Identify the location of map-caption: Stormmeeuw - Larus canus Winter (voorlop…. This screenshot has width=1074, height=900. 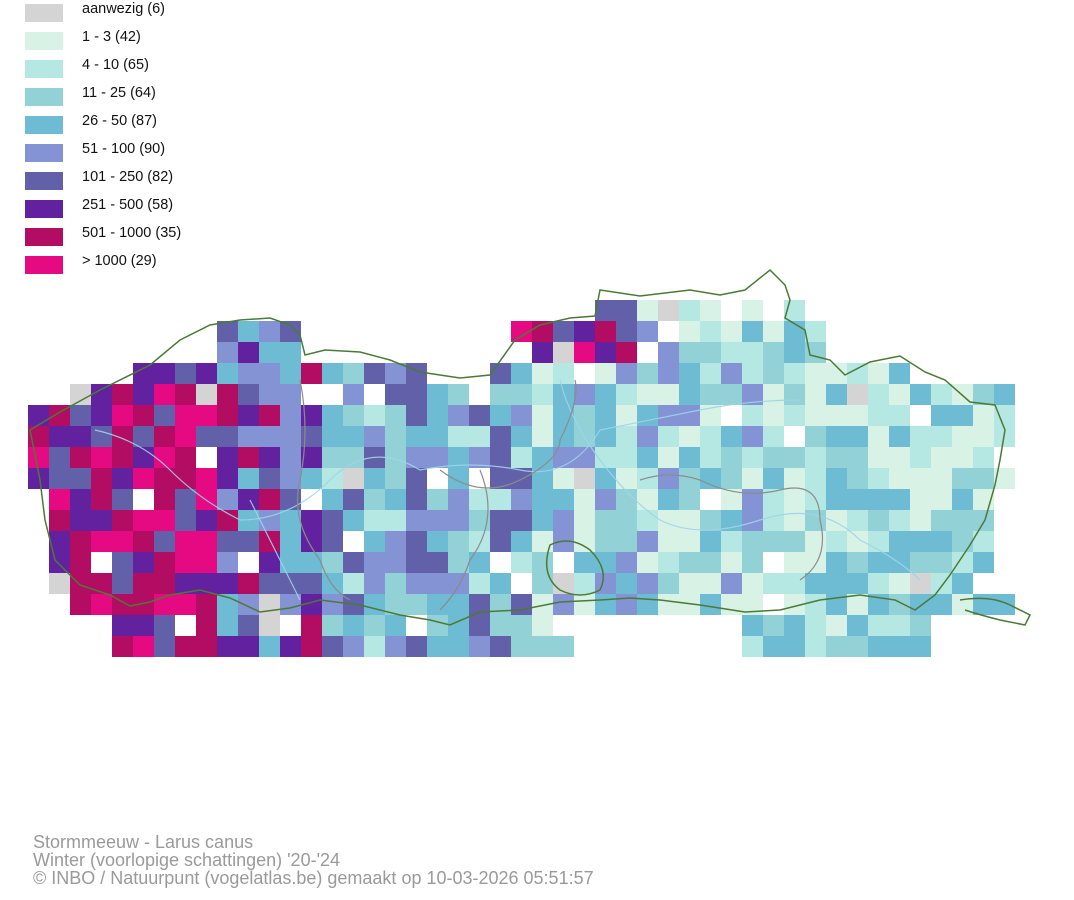
(313, 860).